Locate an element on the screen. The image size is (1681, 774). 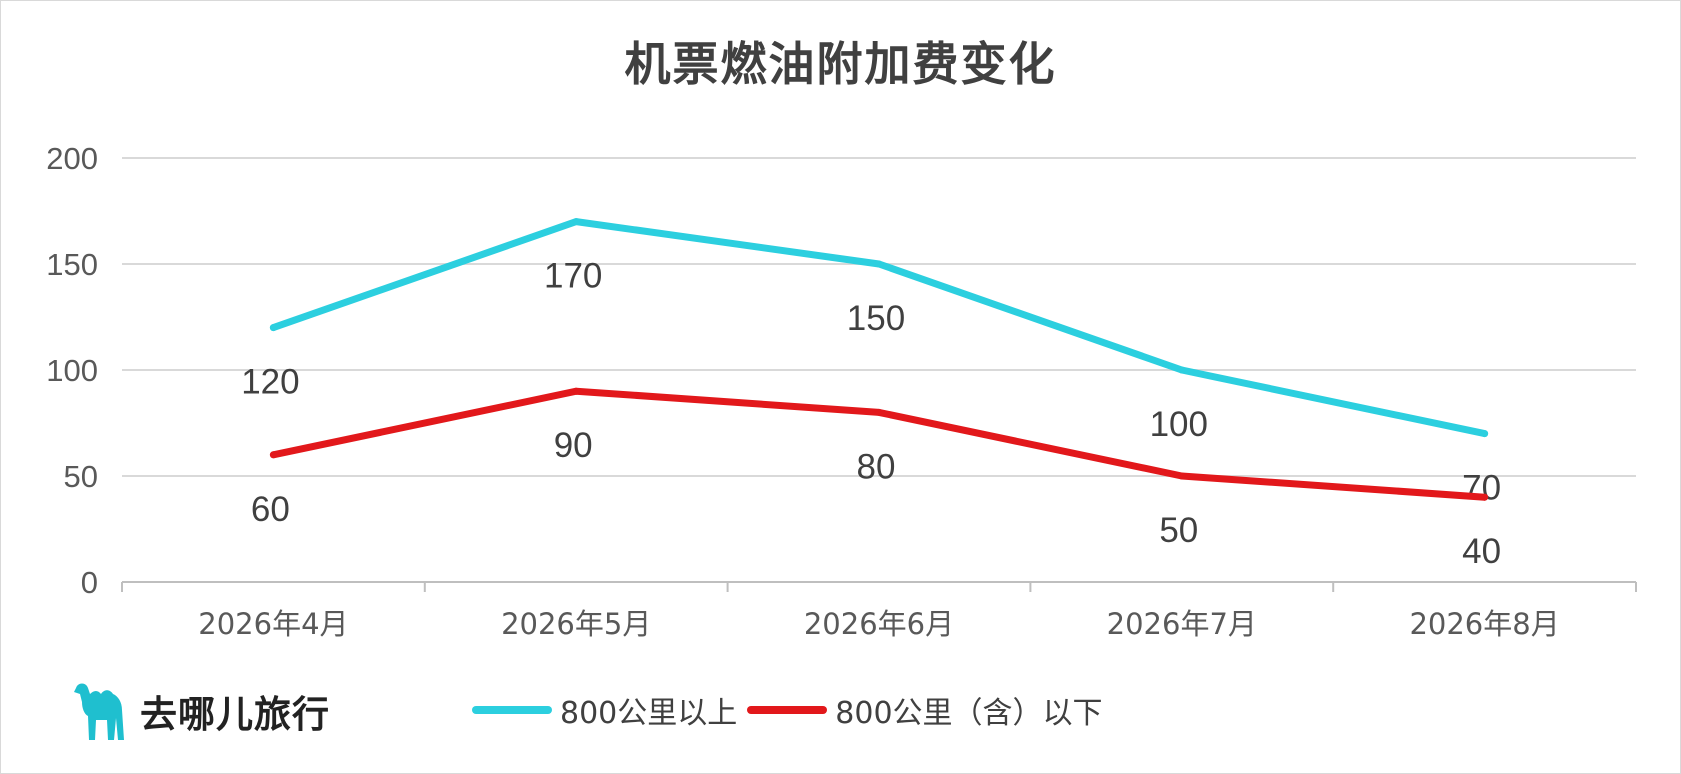
chart-legend: 800公里以上 800公里（含）以下 is located at coordinates (792, 710).